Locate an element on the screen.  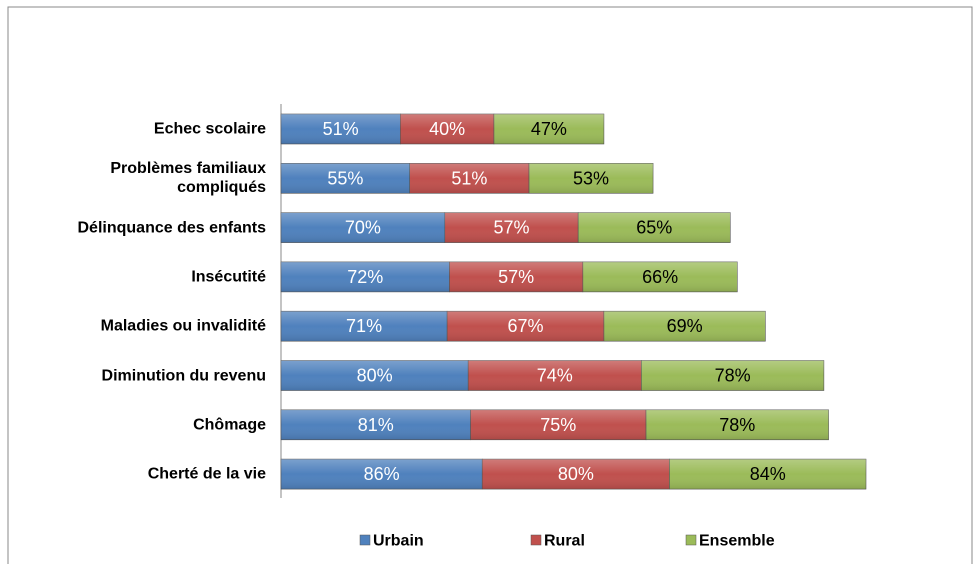
value-label: 40% is located at coordinates (447, 129).